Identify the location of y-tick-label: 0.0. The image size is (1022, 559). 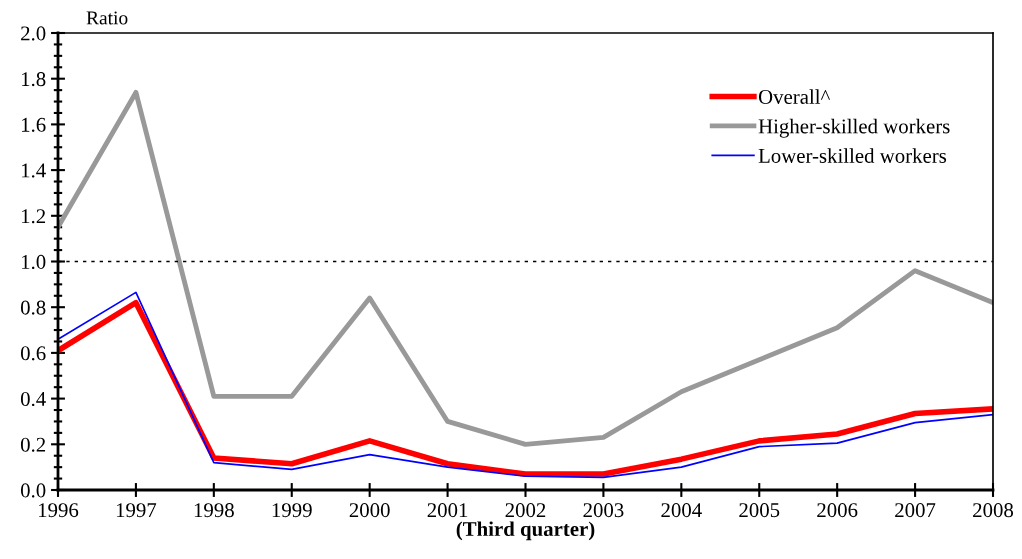
(33, 490).